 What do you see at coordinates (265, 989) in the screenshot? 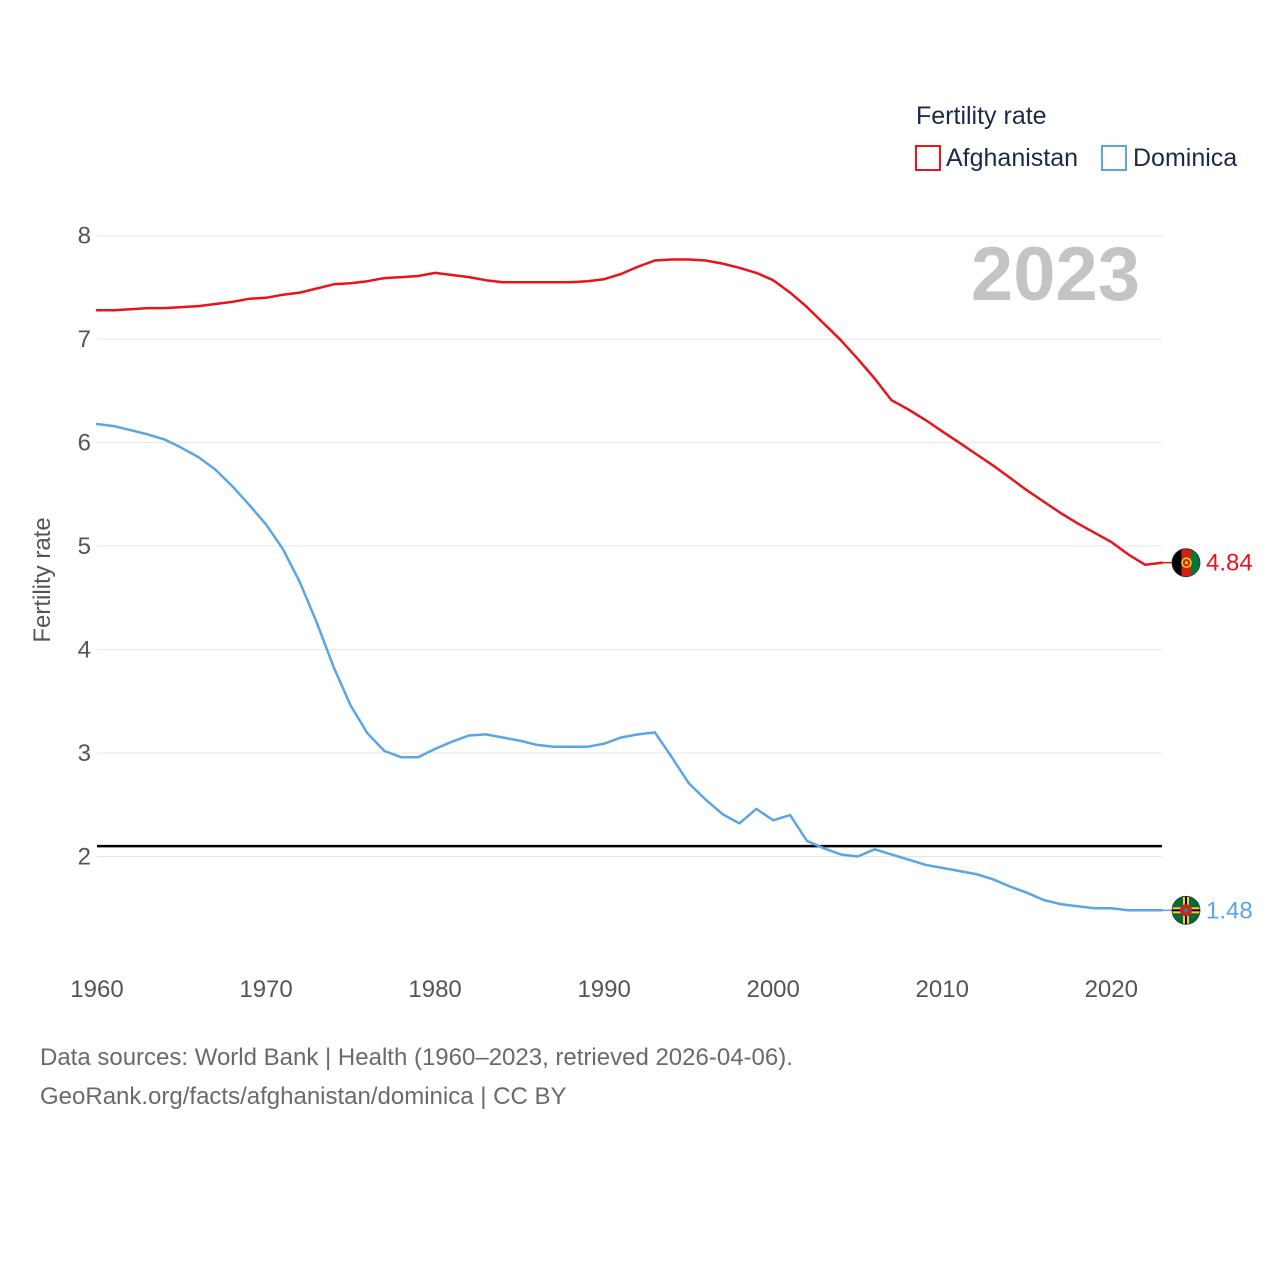
I see `x-tick-label-1970: 1970` at bounding box center [265, 989].